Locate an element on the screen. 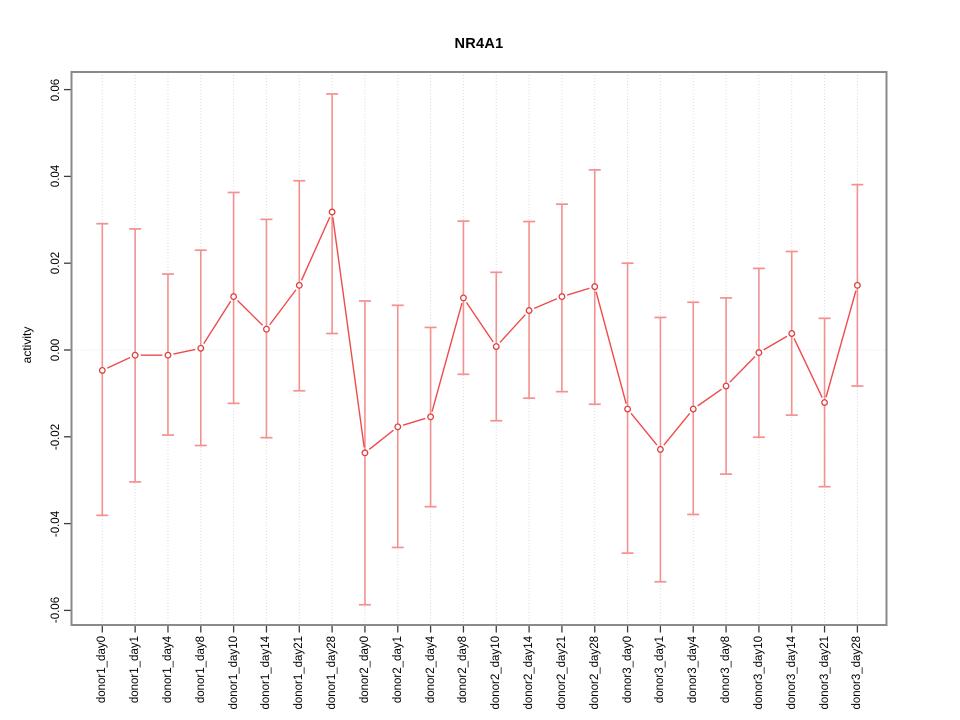 The width and height of the screenshot is (960, 720). x-tick-label: donor2_day8 is located at coordinates (463, 670).